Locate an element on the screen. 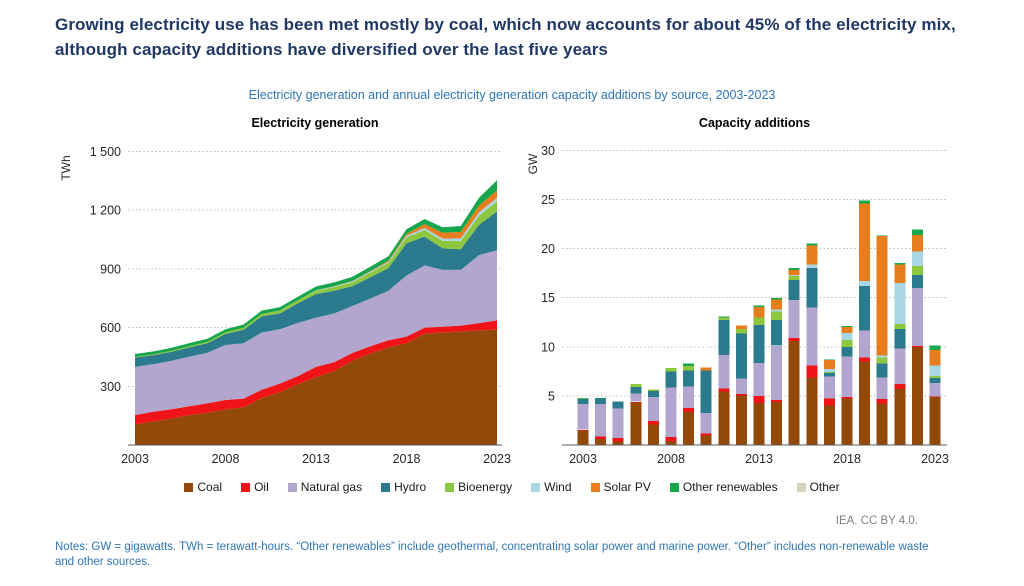 This screenshot has height=586, width=1024. bar-segment-2019-other-renewables is located at coordinates (865, 202).